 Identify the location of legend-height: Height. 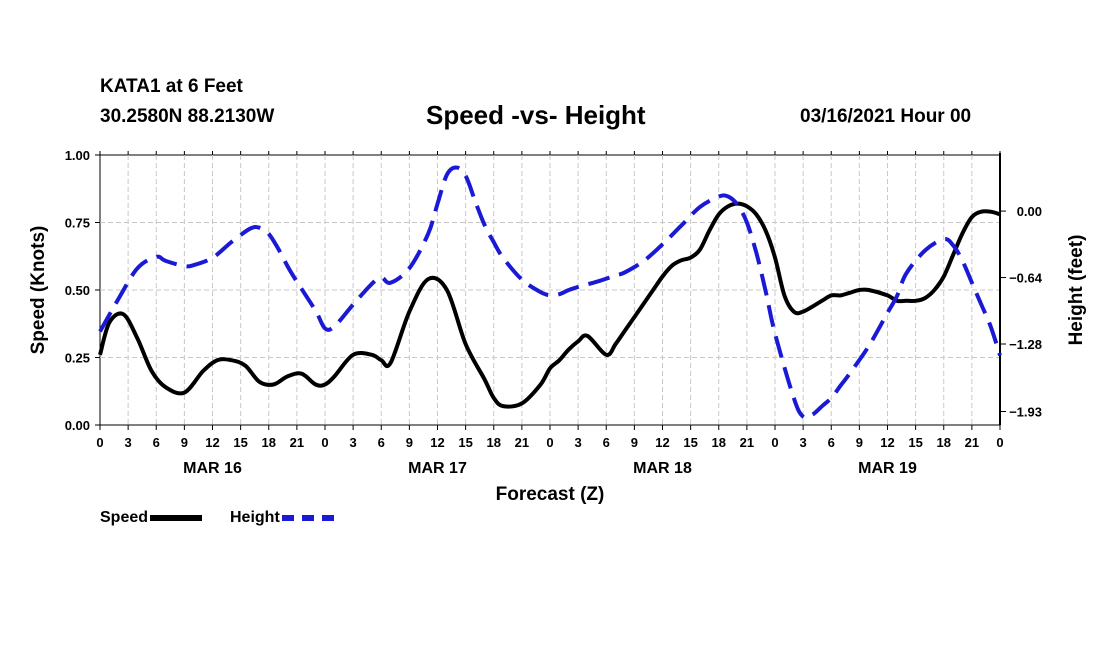
(282, 518).